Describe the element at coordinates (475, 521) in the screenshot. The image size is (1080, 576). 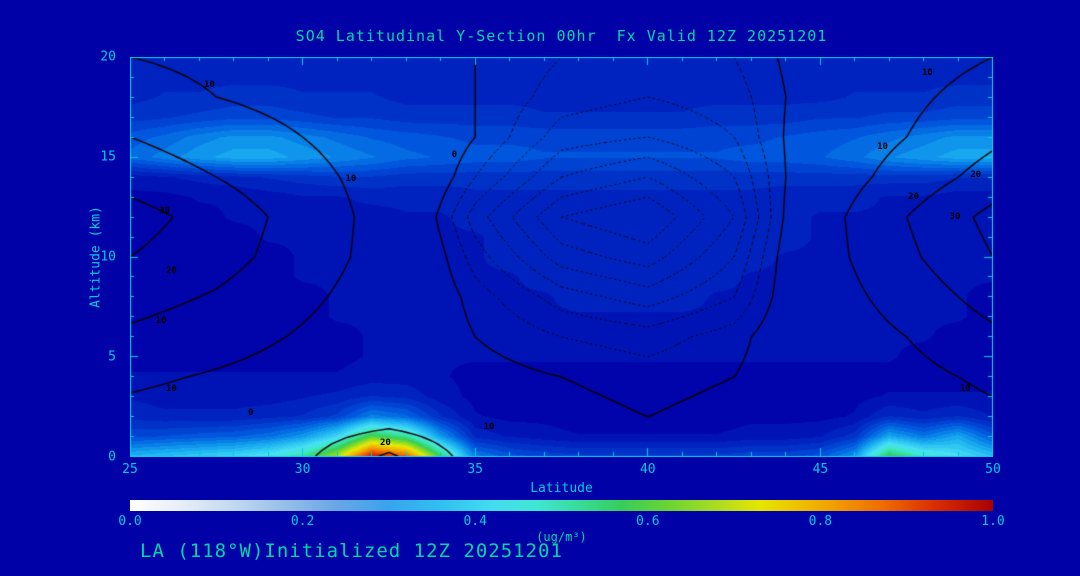
I see `colorbar-tick-label: 0.4` at that location.